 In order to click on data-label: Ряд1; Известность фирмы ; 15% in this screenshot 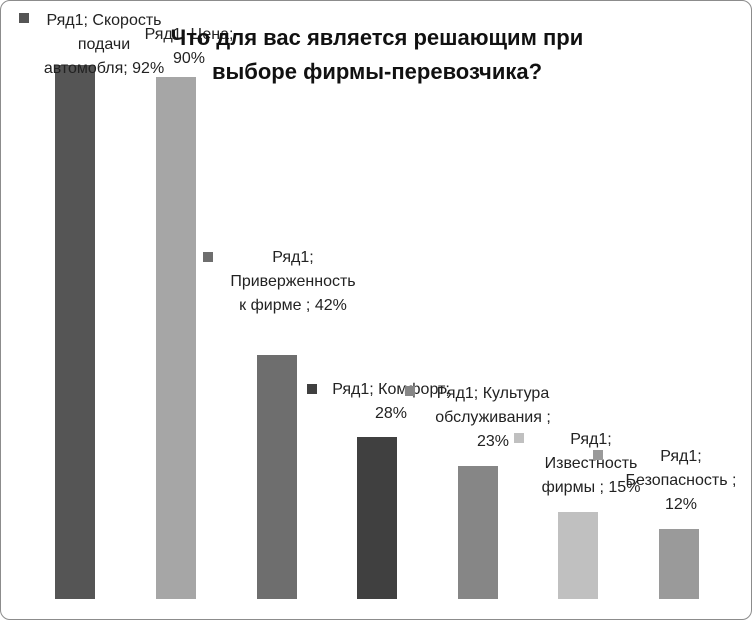, I will do `click(591, 463)`.